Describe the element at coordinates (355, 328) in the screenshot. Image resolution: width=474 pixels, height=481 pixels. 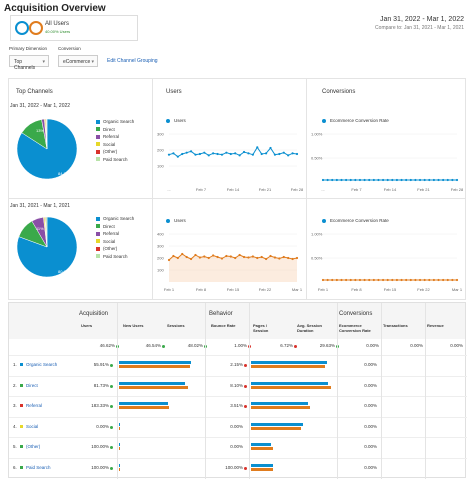
I see `col-ecommerce-conversion-rate: Ecommerce Conversion Rate` at that location.